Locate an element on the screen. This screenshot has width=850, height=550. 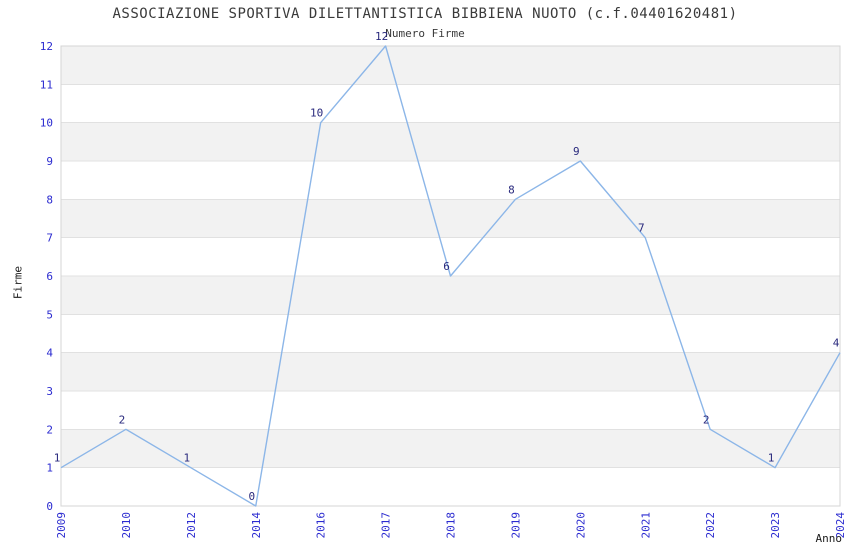
data-label: 0 is located at coordinates (251, 496).